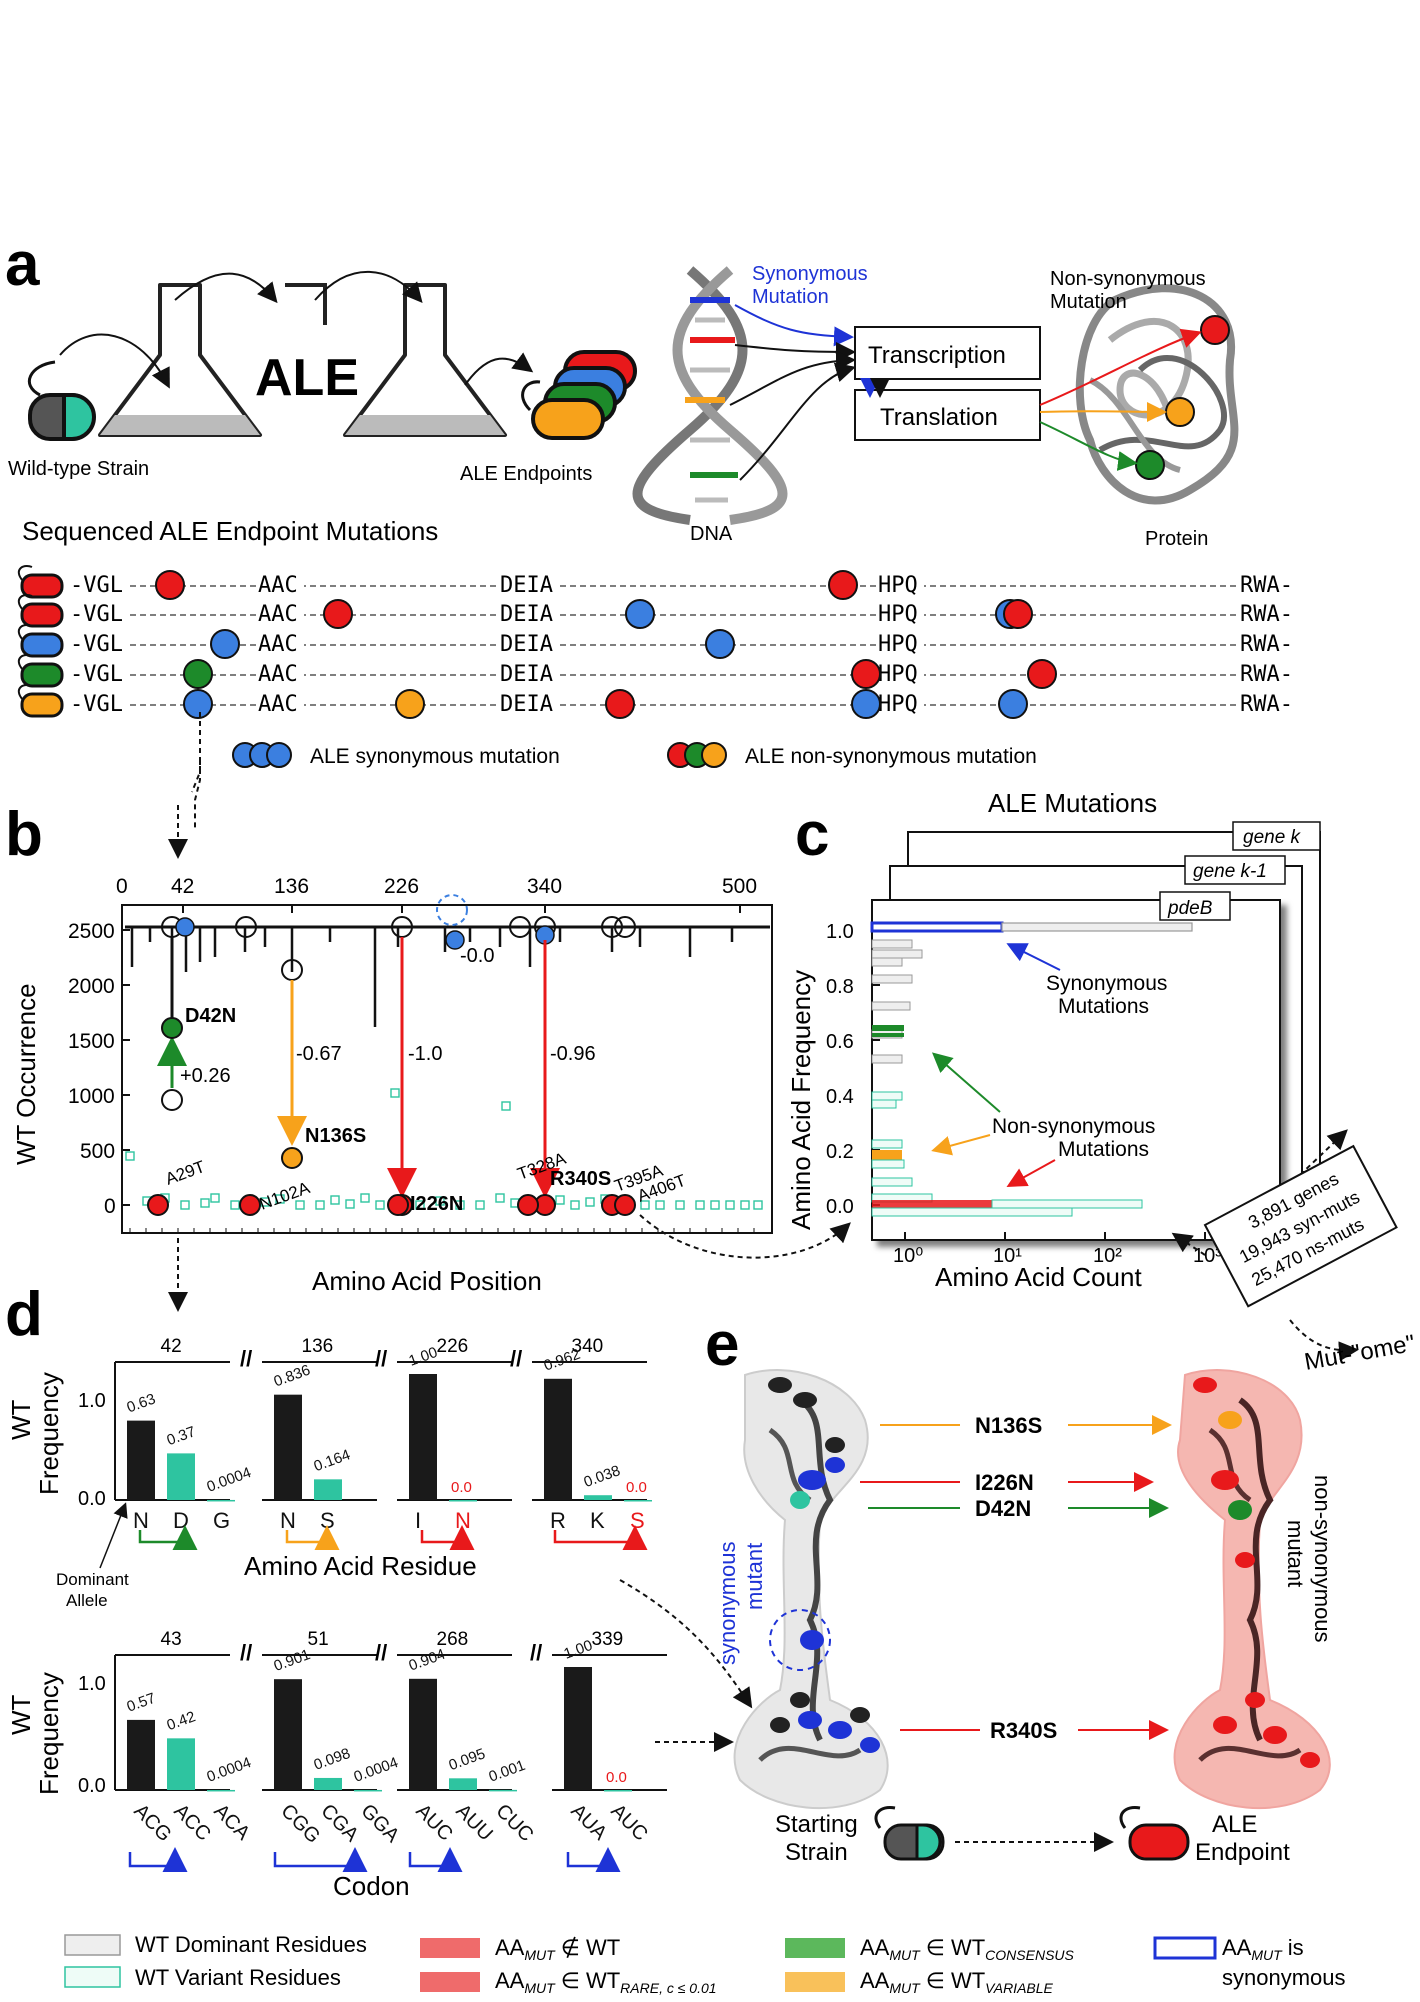  What do you see at coordinates (1103, 1006) in the screenshot?
I see `syn-mutations-label-2: Mutations` at bounding box center [1103, 1006].